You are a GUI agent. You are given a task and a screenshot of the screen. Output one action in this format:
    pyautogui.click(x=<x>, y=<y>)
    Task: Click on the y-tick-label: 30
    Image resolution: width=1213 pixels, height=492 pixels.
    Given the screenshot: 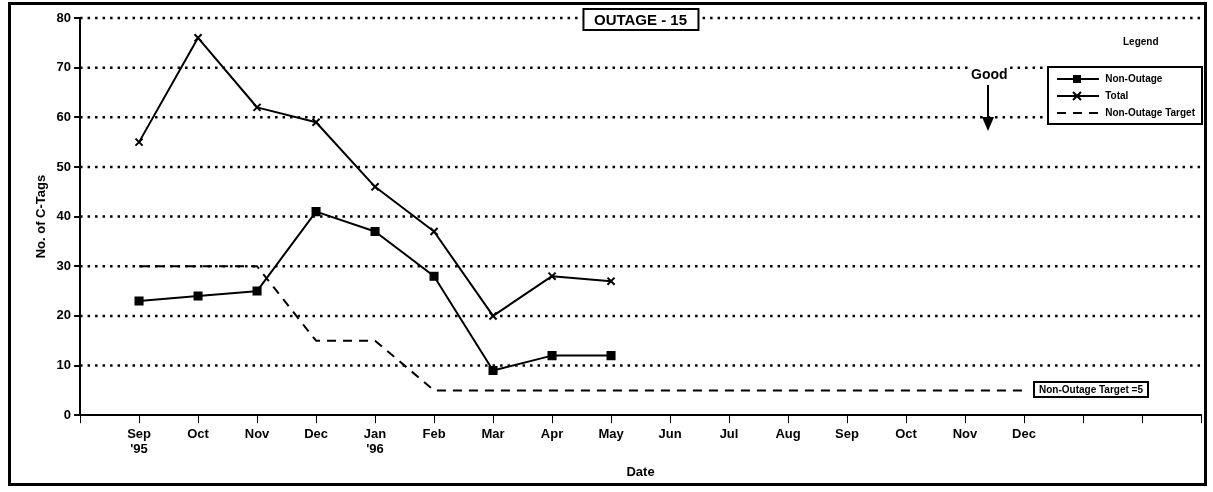 What is the action you would take?
    pyautogui.click(x=64, y=265)
    